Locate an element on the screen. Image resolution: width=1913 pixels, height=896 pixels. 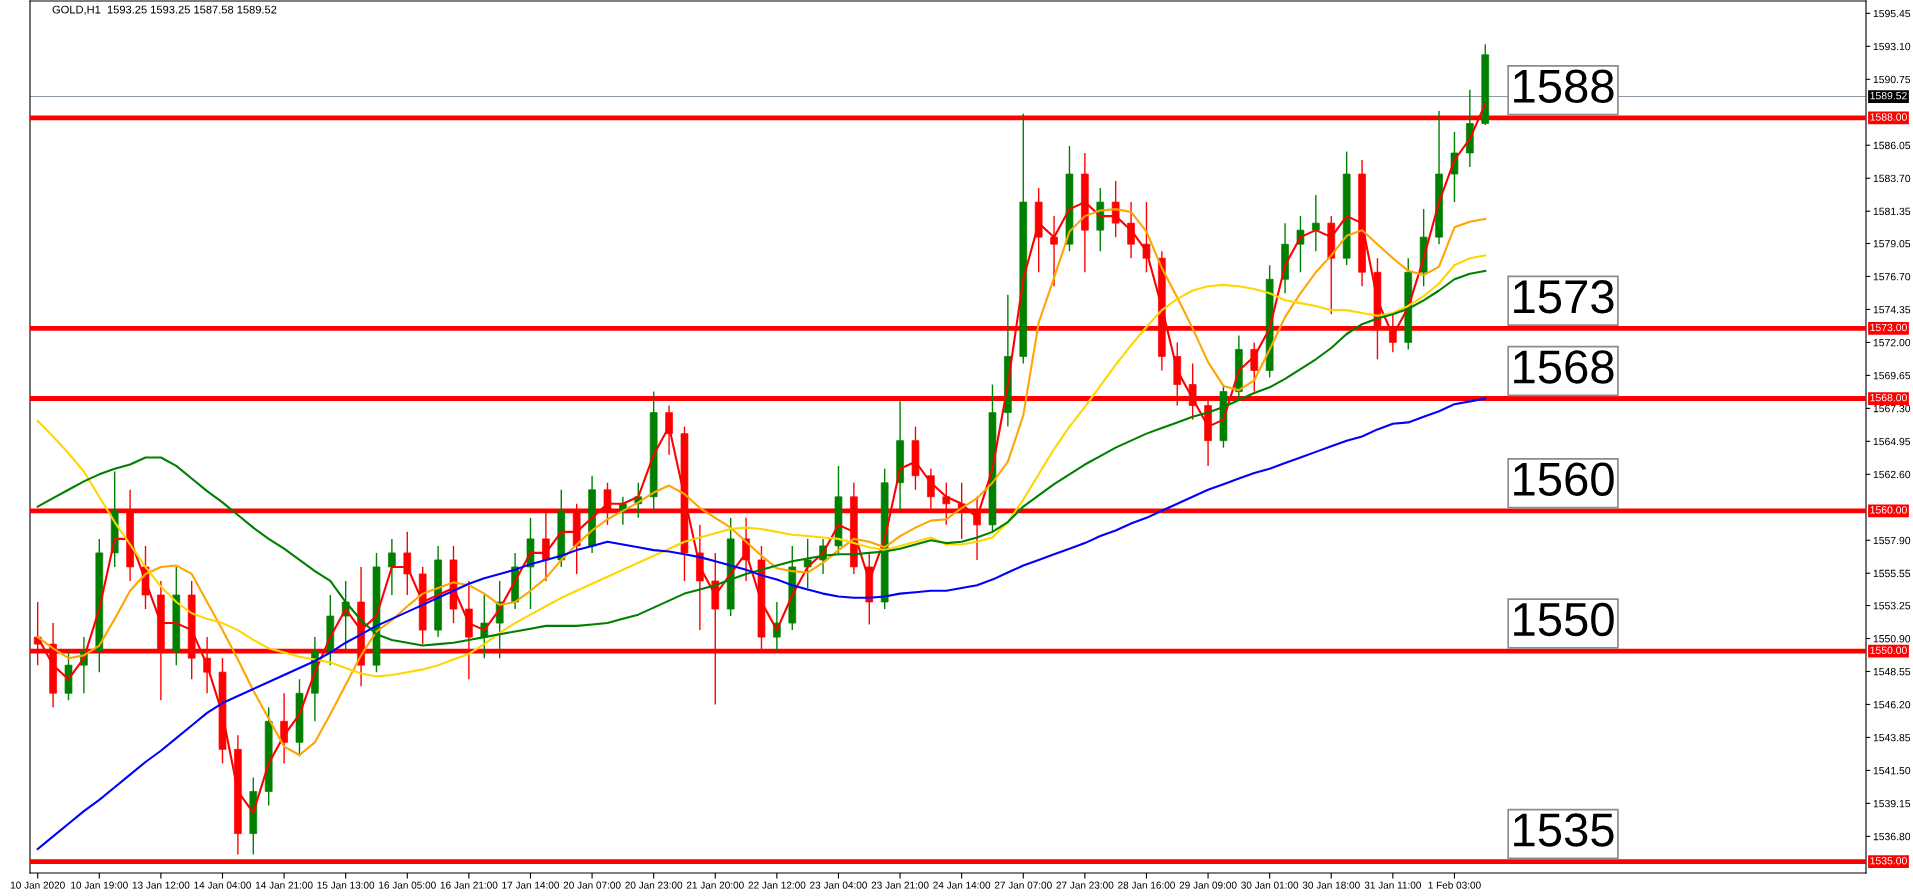
ref-line-label: 1568.00 is located at coordinates (1888, 397).